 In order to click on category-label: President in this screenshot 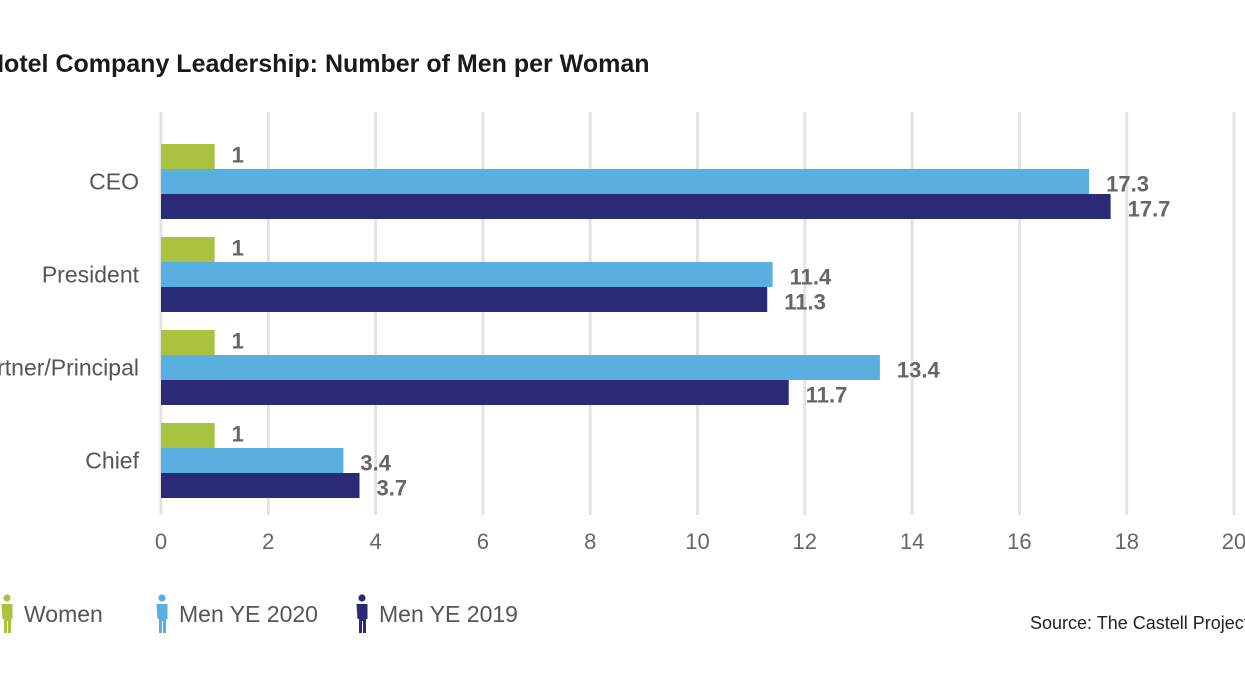, I will do `click(91, 275)`.